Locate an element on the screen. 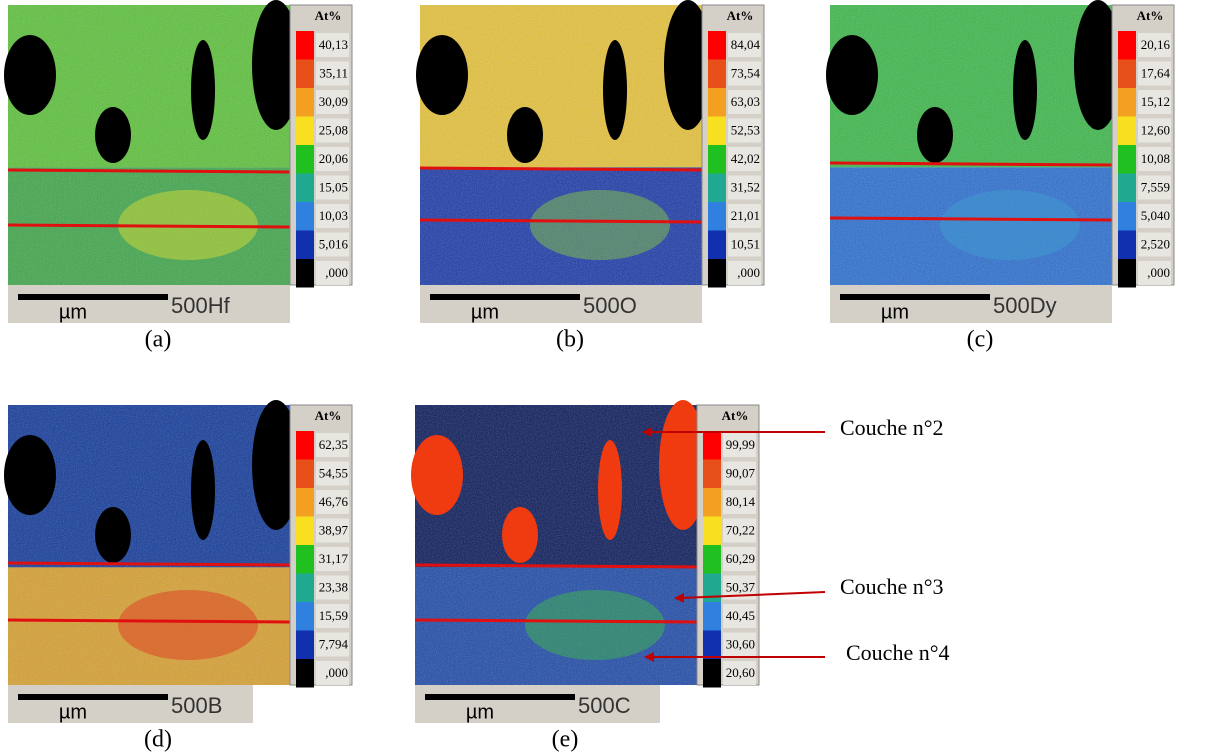 Image resolution: width=1210 pixels, height=753 pixels. colorbar-label: 70,22 is located at coordinates (740, 529).